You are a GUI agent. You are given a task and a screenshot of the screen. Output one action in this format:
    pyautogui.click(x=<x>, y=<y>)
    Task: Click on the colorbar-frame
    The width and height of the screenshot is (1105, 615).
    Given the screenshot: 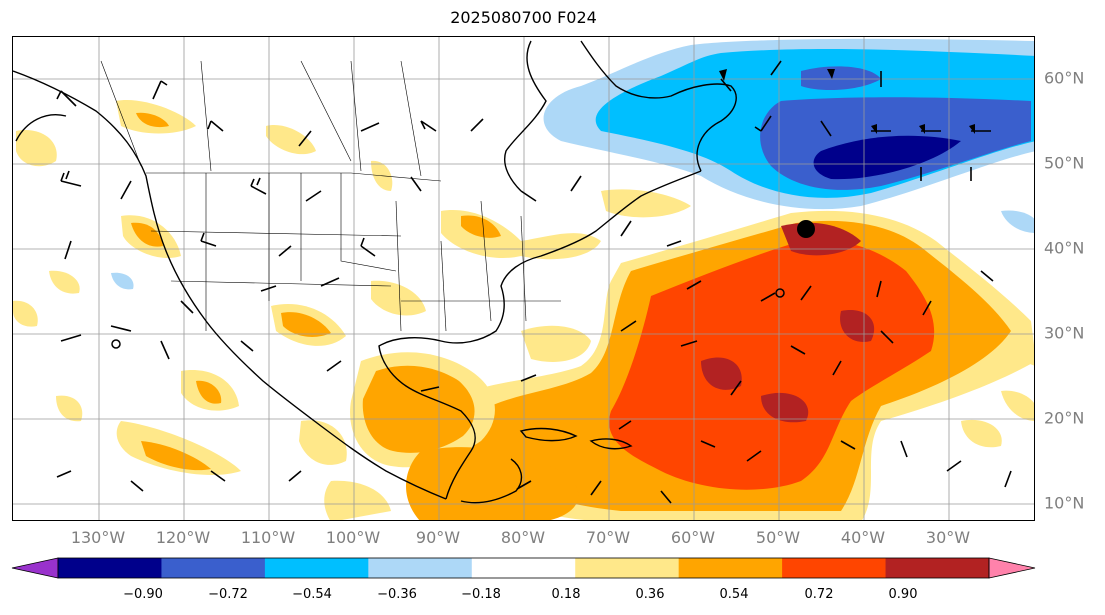 What is the action you would take?
    pyautogui.click(x=523, y=568)
    